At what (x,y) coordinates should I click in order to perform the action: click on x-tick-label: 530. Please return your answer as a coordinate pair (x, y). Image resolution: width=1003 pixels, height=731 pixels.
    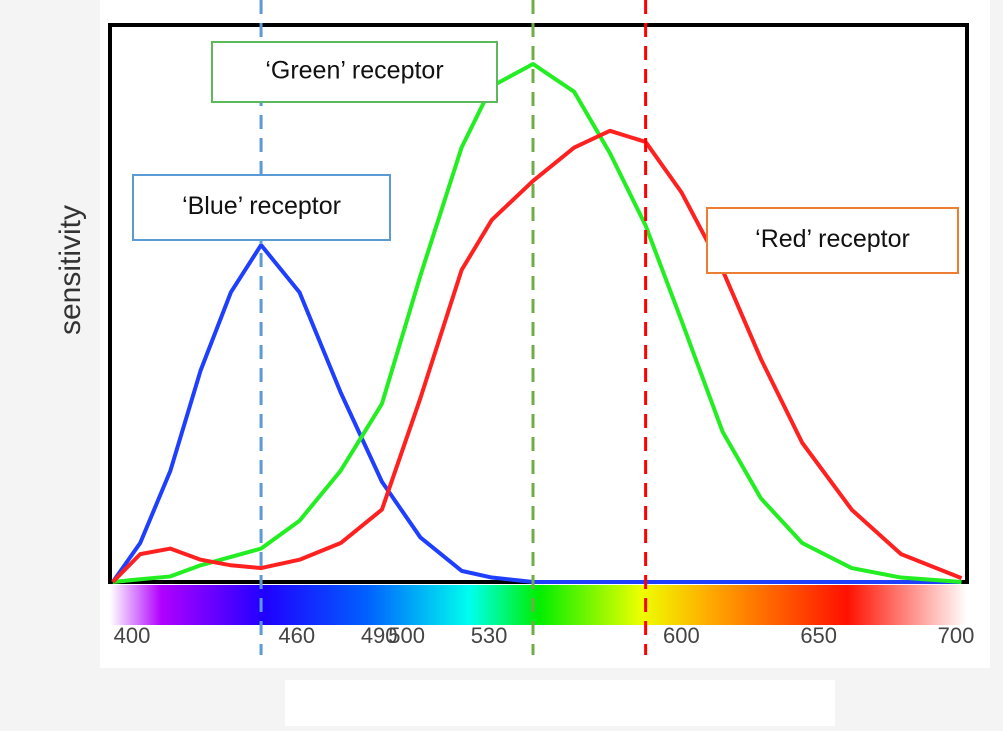
    Looking at the image, I should click on (489, 635).